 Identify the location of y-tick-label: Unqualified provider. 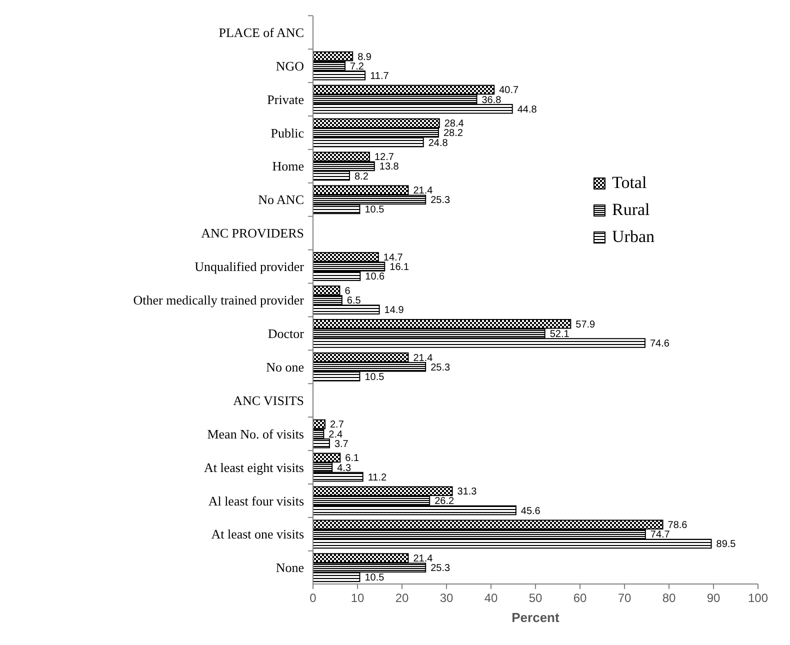
(249, 266).